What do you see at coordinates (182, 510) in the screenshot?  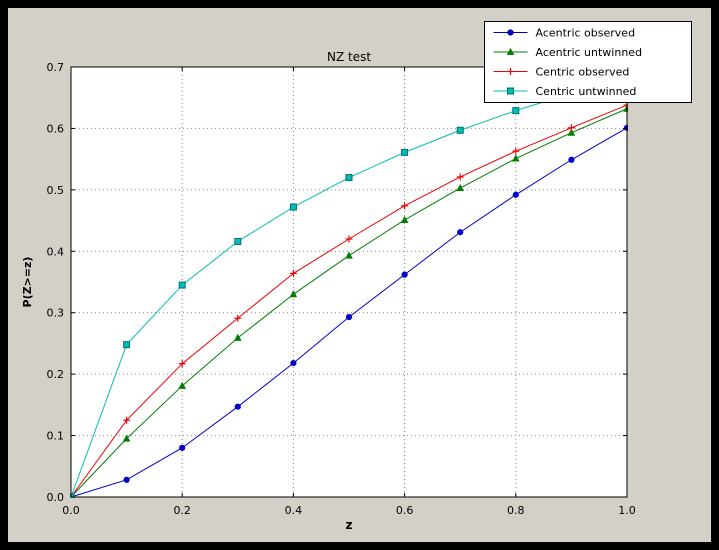 I see `x-tick-label: 0.2` at bounding box center [182, 510].